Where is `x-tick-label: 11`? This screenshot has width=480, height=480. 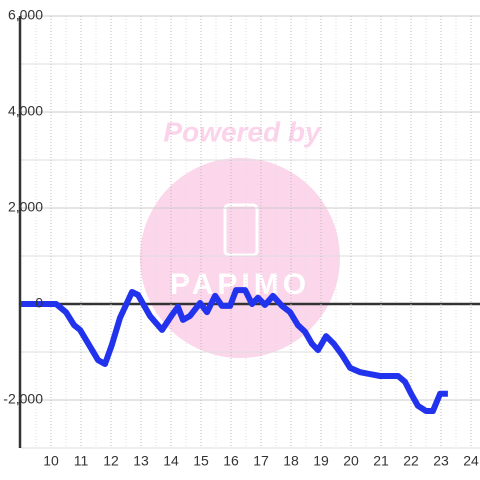
x-tick-label: 11 is located at coordinates (81, 461).